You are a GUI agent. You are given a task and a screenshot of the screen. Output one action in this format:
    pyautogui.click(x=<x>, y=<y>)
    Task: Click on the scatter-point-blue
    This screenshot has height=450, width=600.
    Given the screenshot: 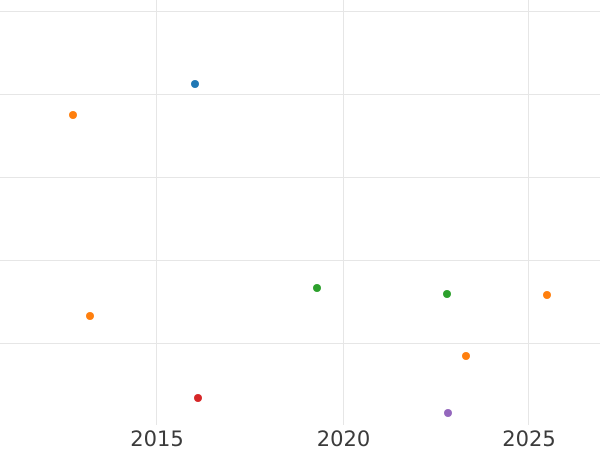 What is the action you would take?
    pyautogui.click(x=195, y=84)
    